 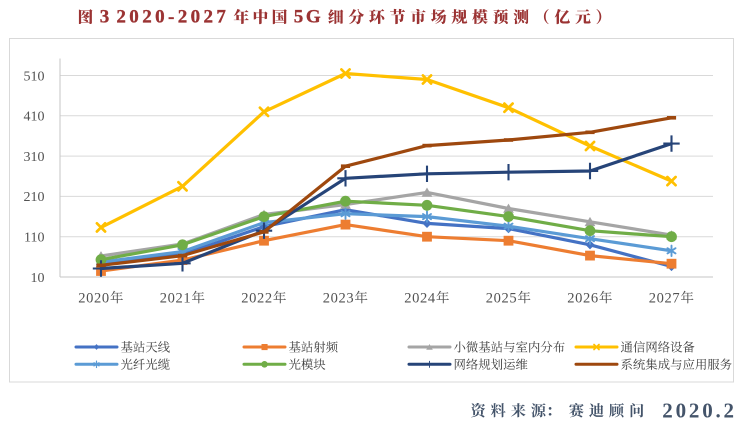 I want to click on svg-text: 10, so click(x=38, y=278).